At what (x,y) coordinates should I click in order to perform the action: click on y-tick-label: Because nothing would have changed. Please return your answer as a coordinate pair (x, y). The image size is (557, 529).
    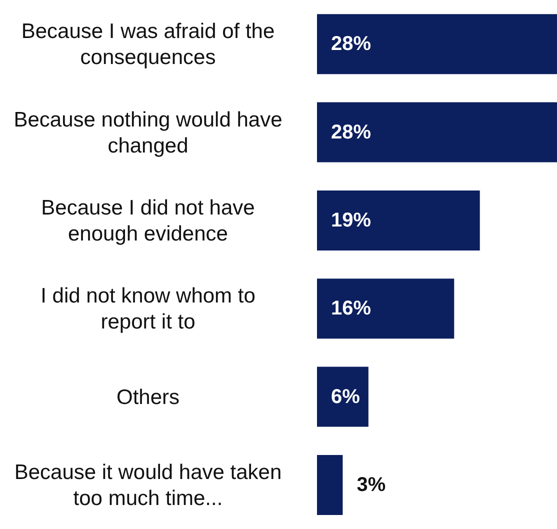
    Looking at the image, I should click on (148, 132).